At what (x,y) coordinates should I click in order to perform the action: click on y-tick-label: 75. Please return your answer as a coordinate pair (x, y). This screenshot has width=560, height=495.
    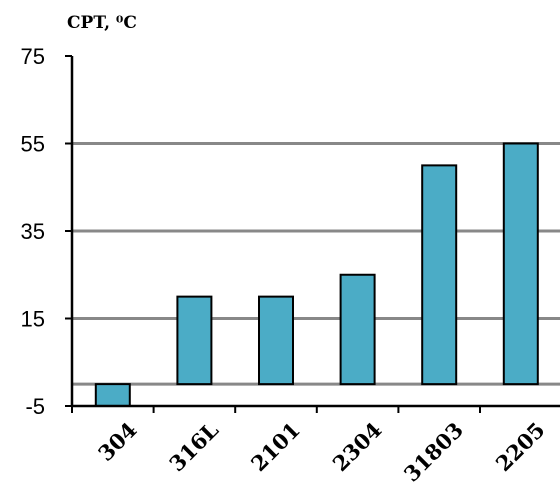
    Looking at the image, I should click on (33, 56).